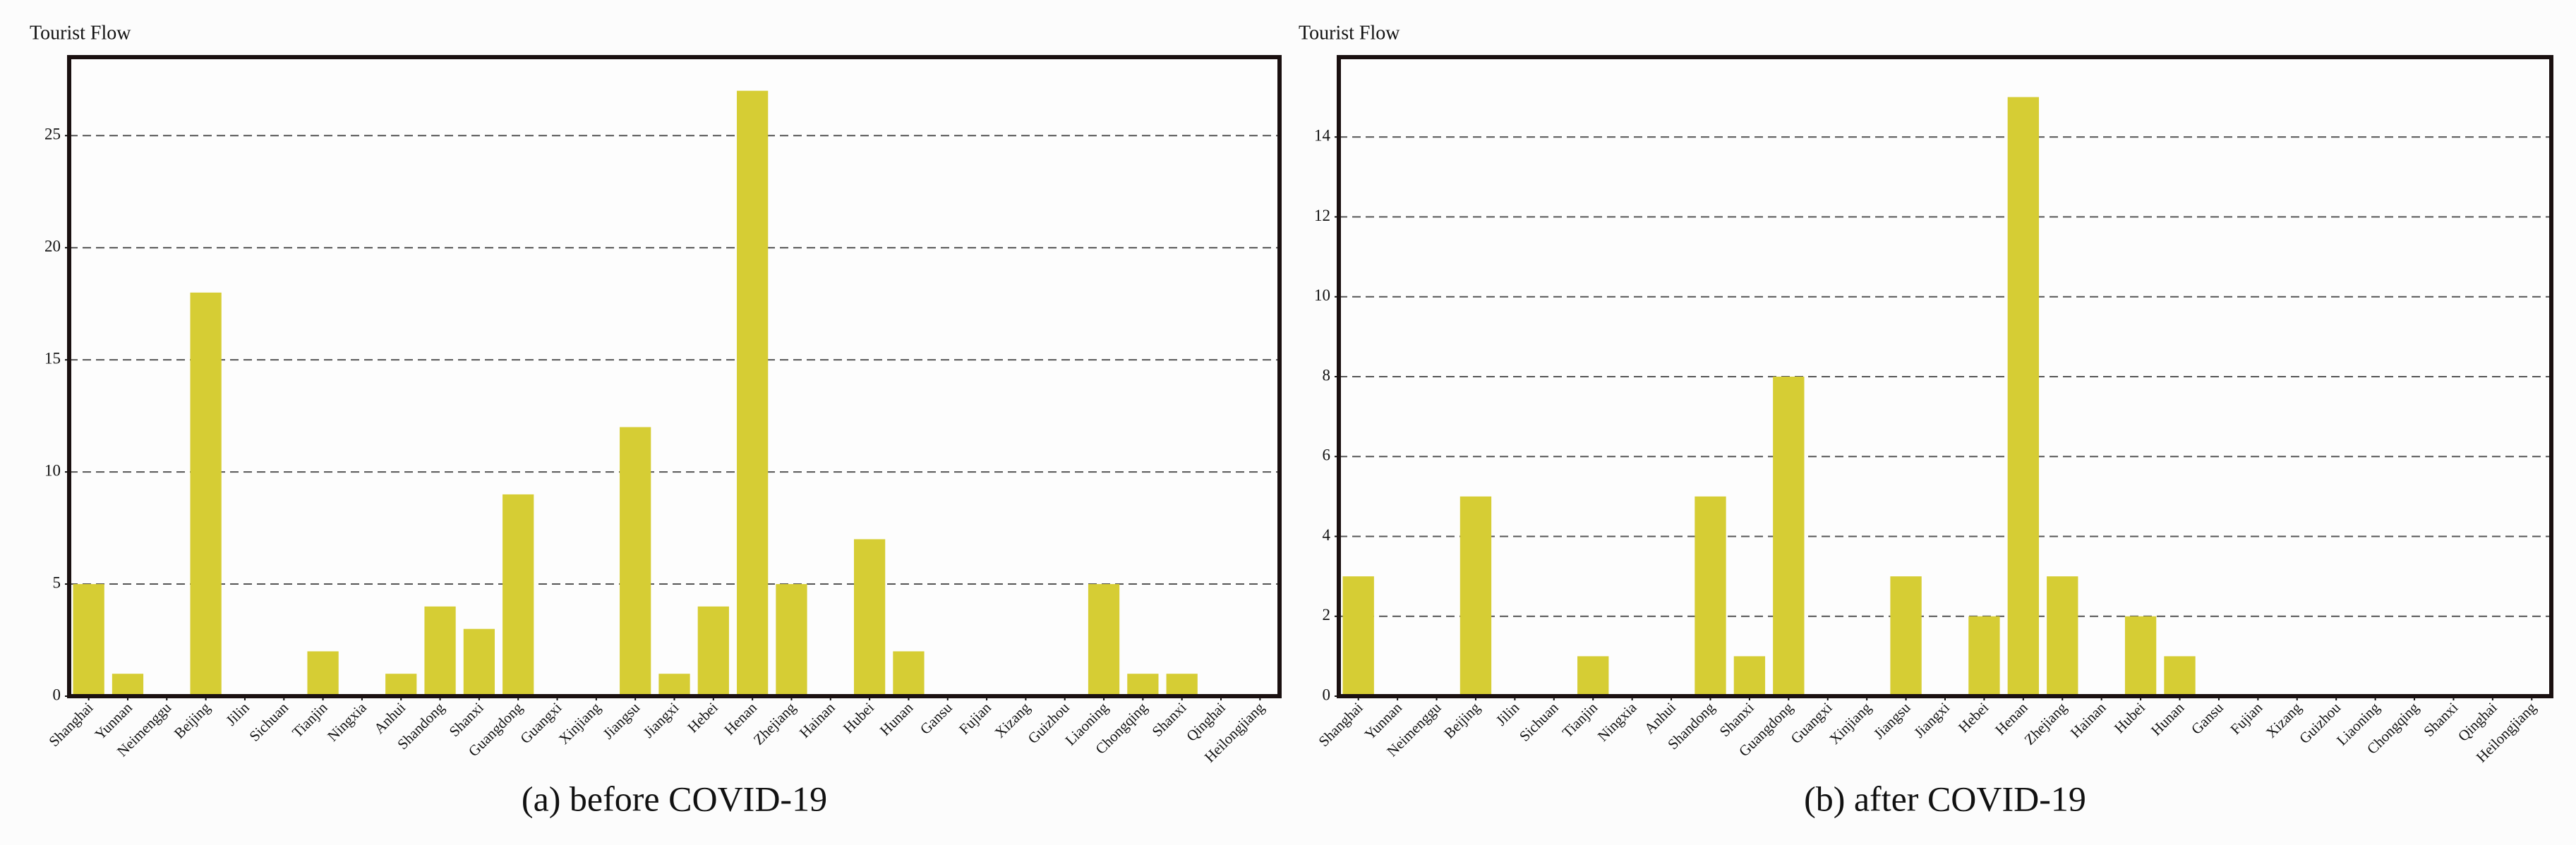 The height and width of the screenshot is (845, 2576). What do you see at coordinates (52, 134) in the screenshot?
I see `y-tick-label: 25` at bounding box center [52, 134].